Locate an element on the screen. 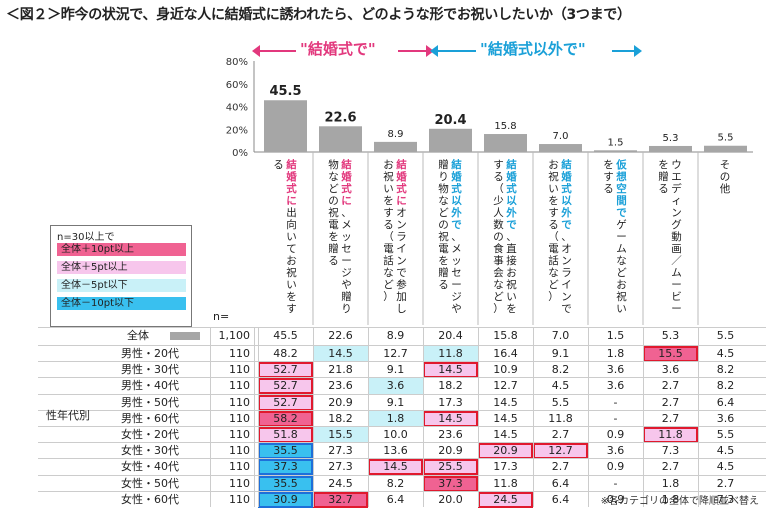  arrow-wedding-left is located at coordinates (274, 51).